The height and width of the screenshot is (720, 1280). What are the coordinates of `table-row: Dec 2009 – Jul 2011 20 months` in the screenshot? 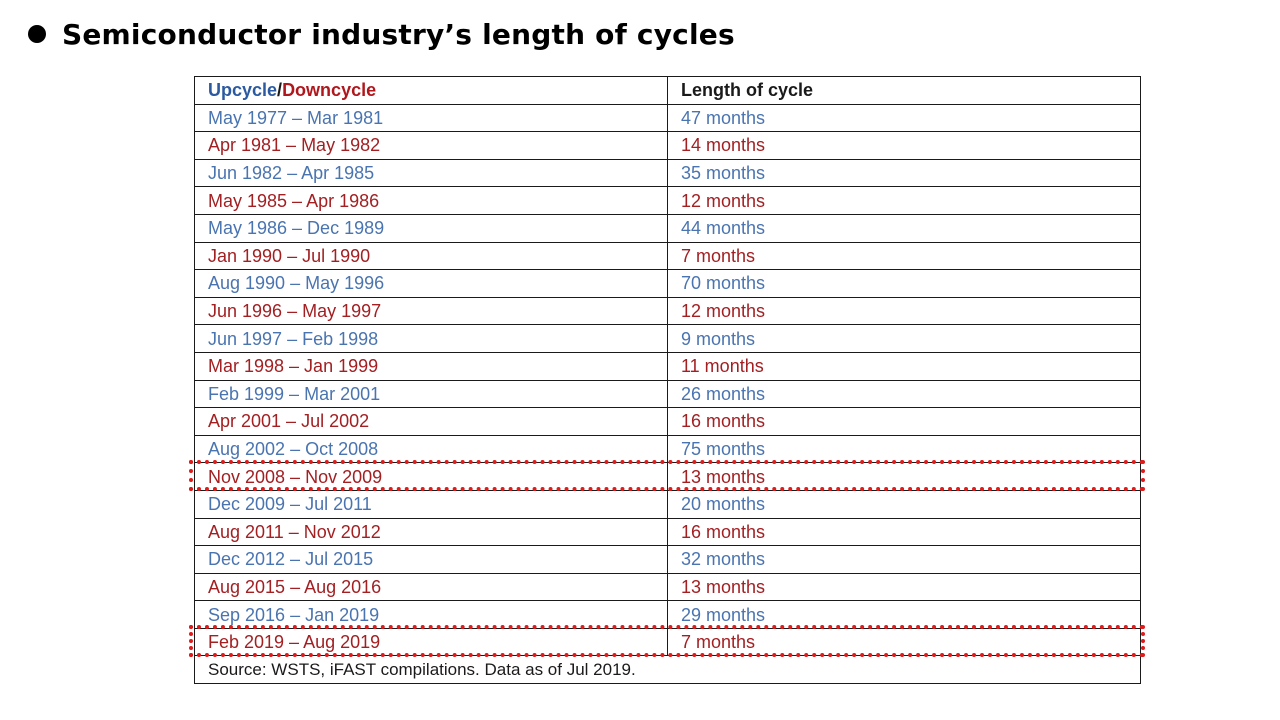 It's located at (667, 504).